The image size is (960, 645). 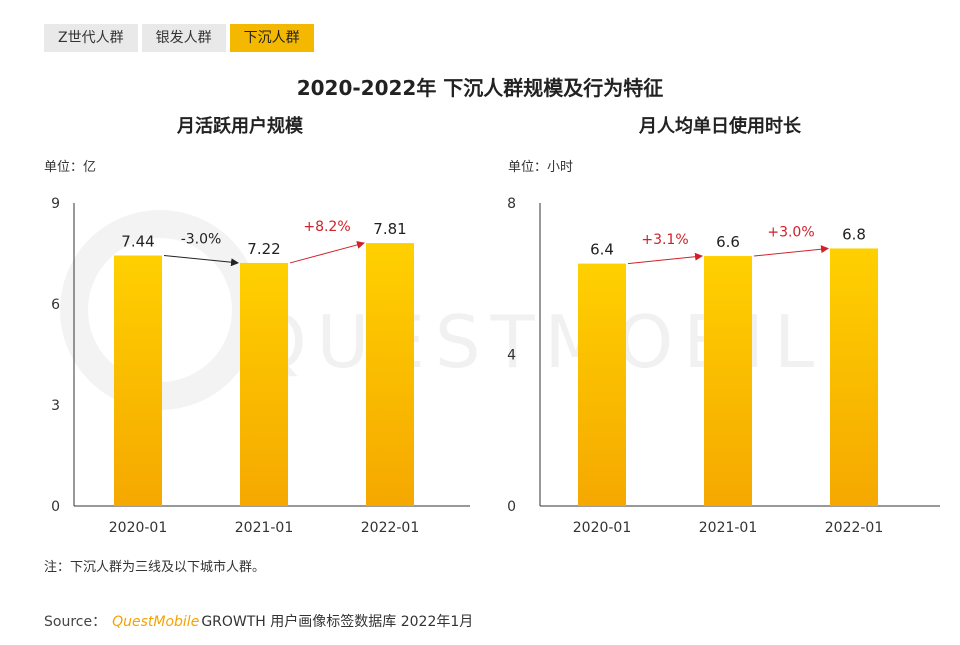 What do you see at coordinates (602, 250) in the screenshot?
I see `data-label: 6.4` at bounding box center [602, 250].